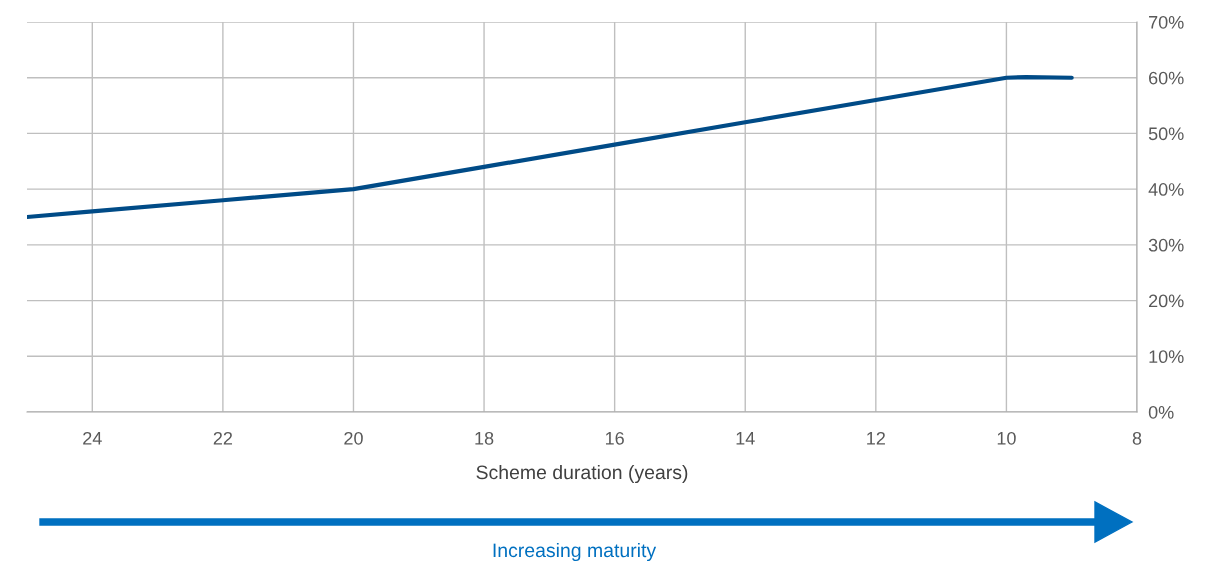 The height and width of the screenshot is (565, 1220). What do you see at coordinates (876, 438) in the screenshot?
I see `x-tick-label: 12` at bounding box center [876, 438].